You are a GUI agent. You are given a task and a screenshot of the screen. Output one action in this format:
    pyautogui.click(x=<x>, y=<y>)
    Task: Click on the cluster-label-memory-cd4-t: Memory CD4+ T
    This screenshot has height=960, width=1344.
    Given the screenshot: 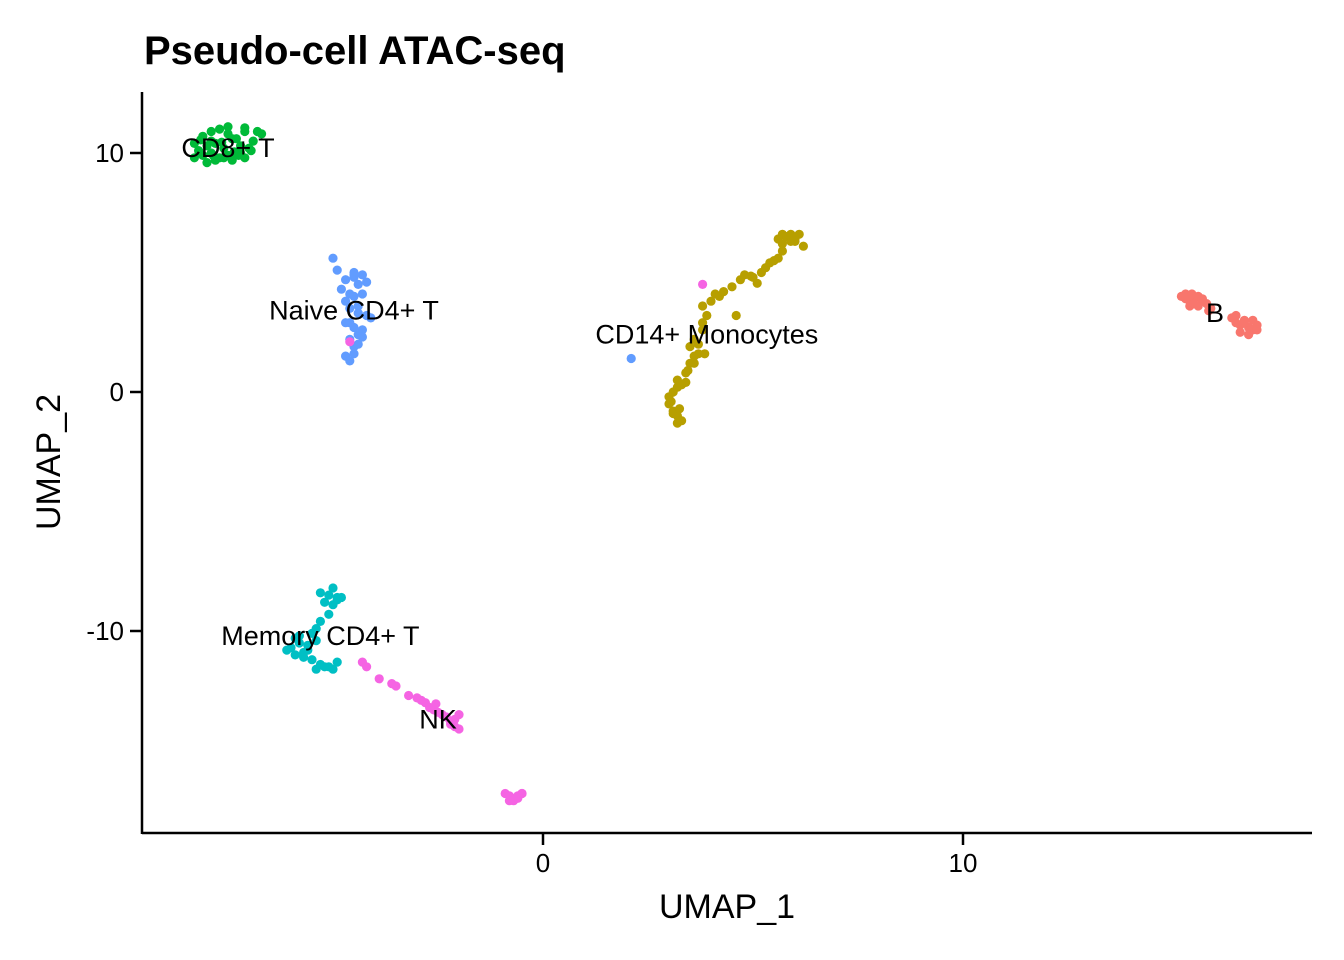 What is the action you would take?
    pyautogui.click(x=320, y=636)
    